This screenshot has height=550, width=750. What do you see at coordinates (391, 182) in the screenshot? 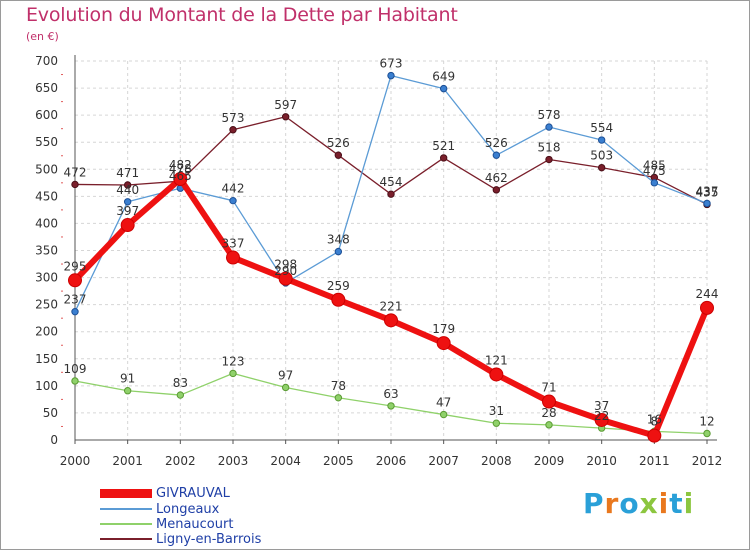
I see `data-label: 454` at bounding box center [391, 182].